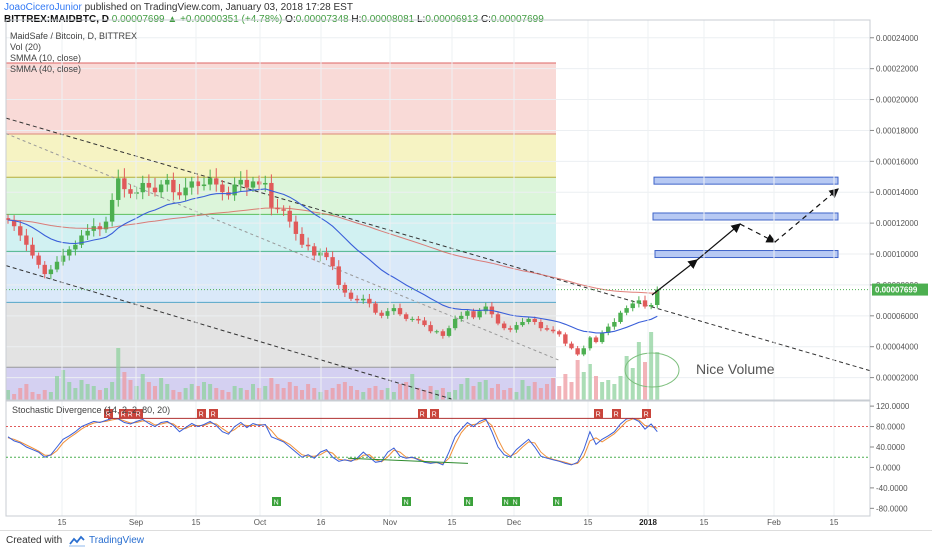 This screenshot has width=932, height=551. I want to click on stoch-y-tick-label: 40.0000, so click(890, 447).